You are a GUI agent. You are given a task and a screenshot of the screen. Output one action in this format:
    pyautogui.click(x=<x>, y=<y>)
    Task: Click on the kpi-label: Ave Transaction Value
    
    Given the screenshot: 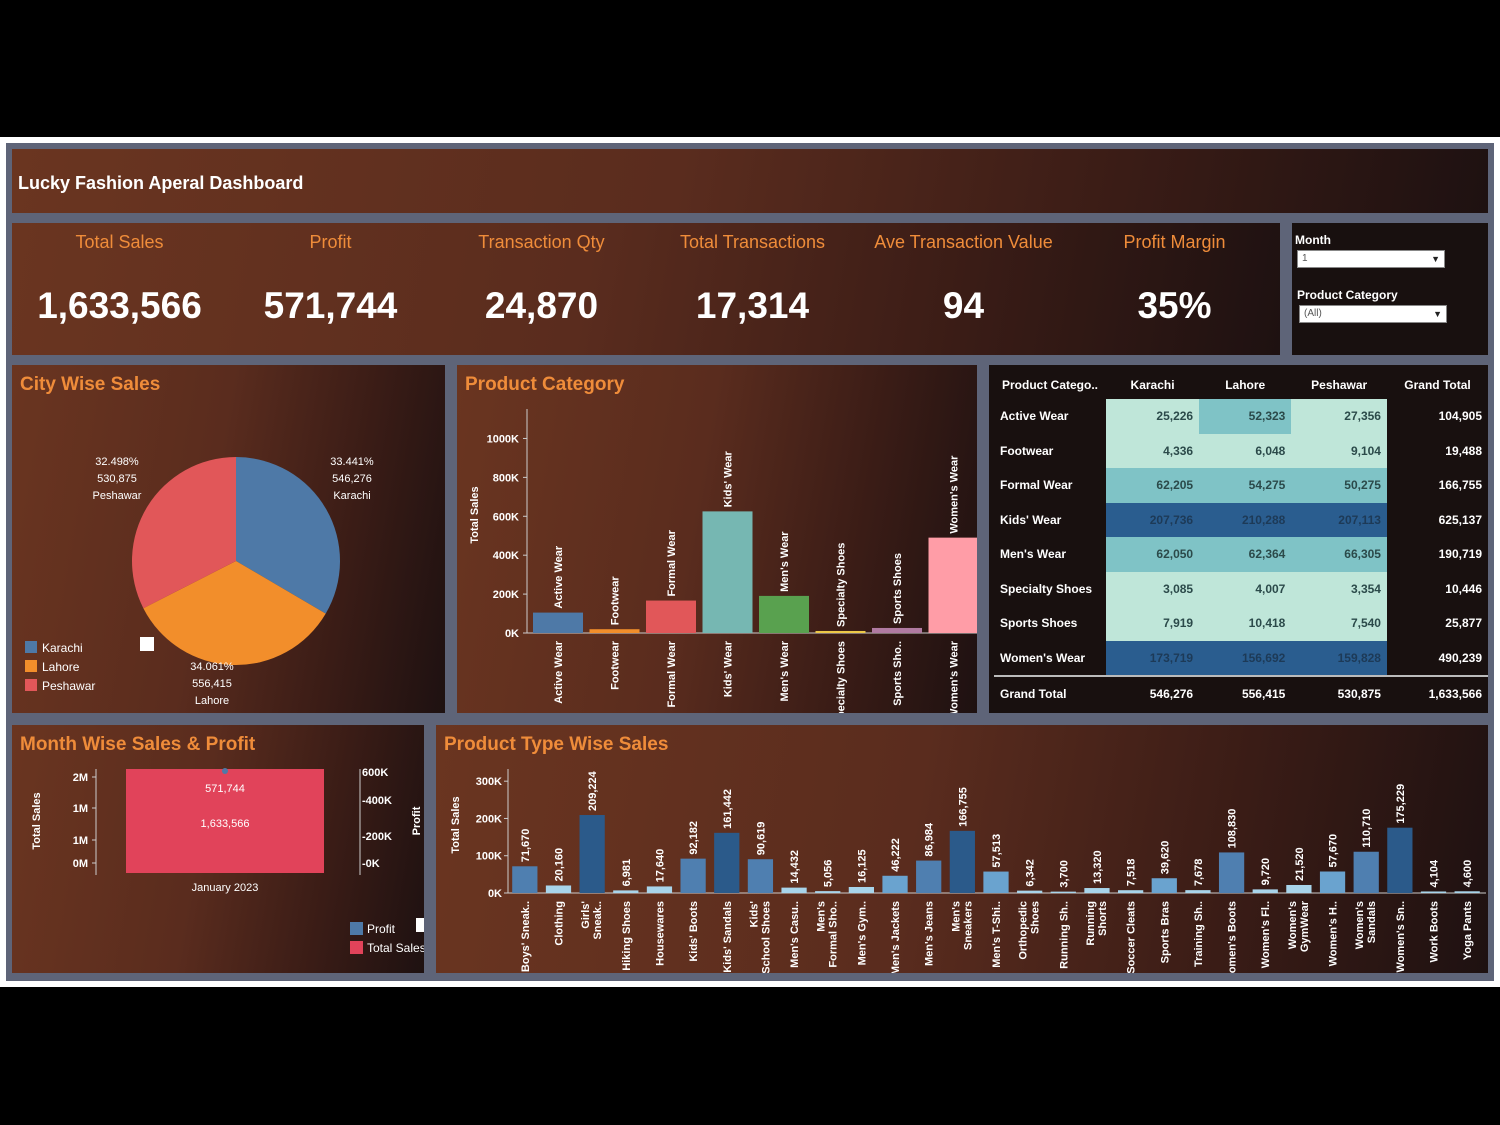 What is the action you would take?
    pyautogui.click(x=963, y=242)
    